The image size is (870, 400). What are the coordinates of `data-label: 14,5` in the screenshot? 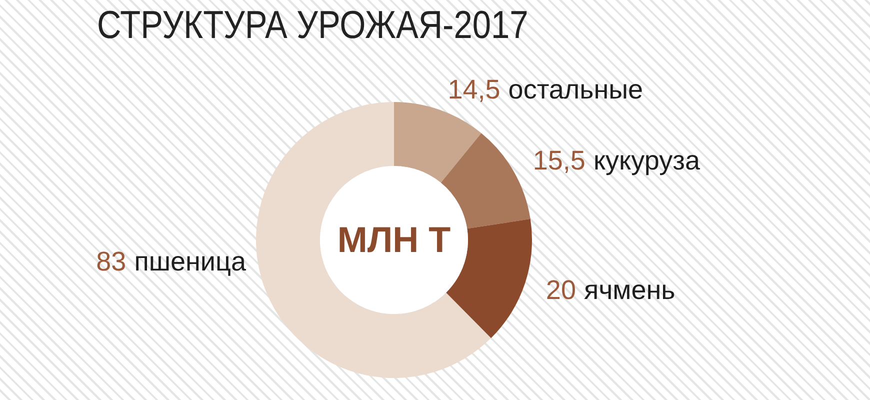 It's located at (474, 89).